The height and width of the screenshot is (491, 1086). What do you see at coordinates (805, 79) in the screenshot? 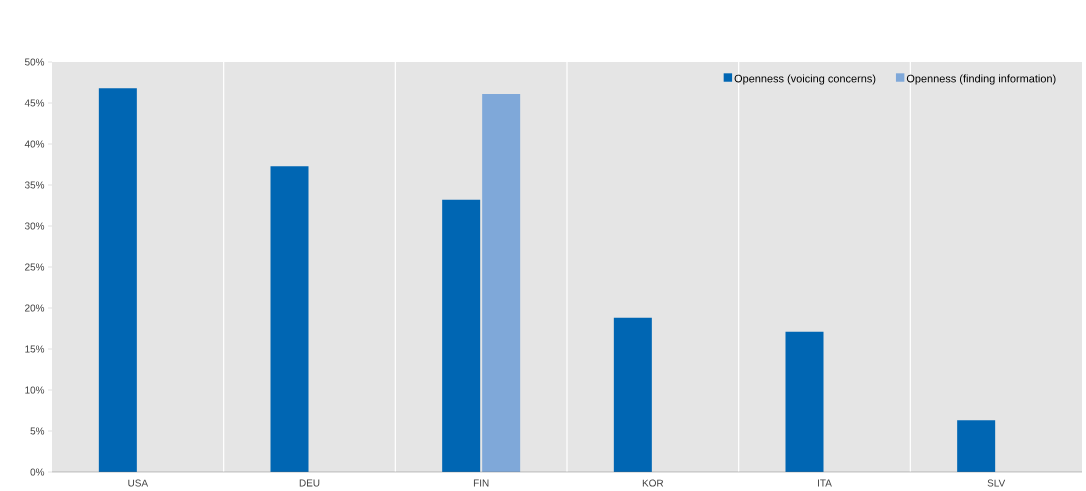
I see `legend-label: Openness (voicing concerns)` at bounding box center [805, 79].